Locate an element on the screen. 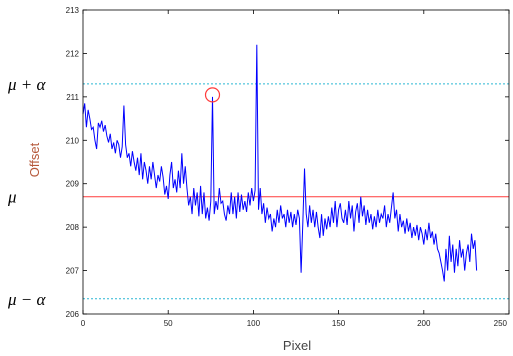  reference-label-0: μ + α is located at coordinates (27, 84).